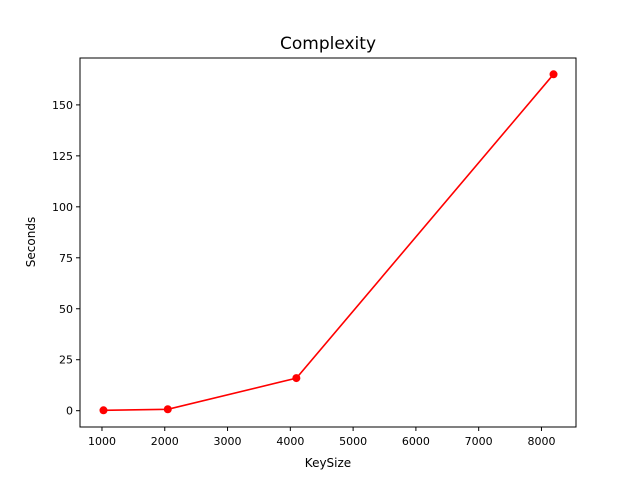 The height and width of the screenshot is (480, 640). Describe the element at coordinates (62, 105) in the screenshot. I see `y-tick-label: 150` at that location.